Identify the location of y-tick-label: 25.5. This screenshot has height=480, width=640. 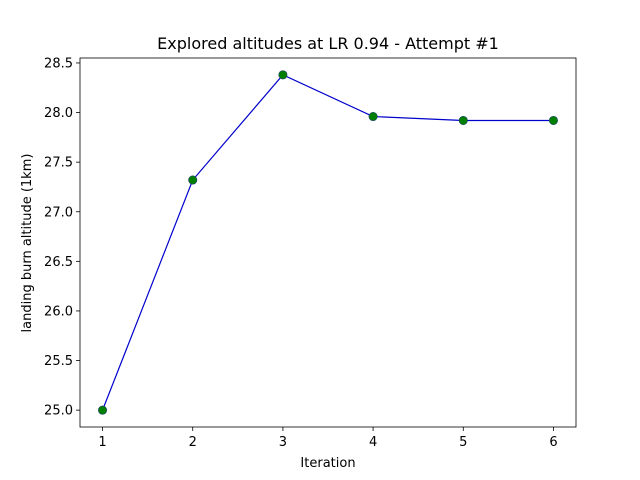
(58, 361).